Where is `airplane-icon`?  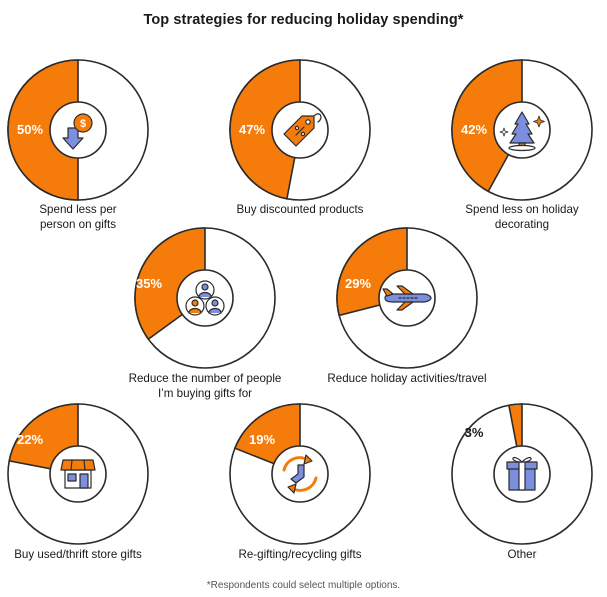 airplane-icon is located at coordinates (407, 298).